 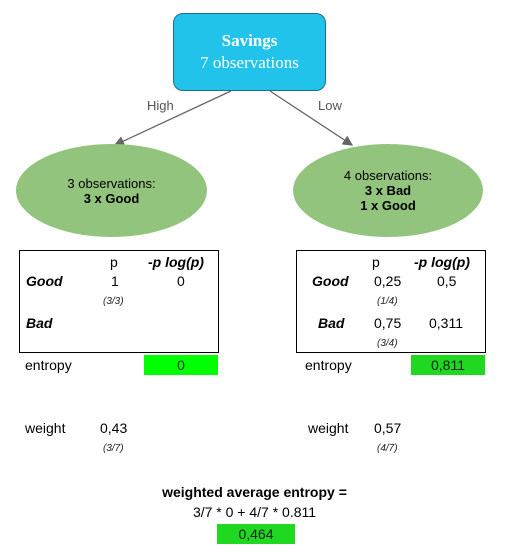 I want to click on right-row-good-frac: (1/4), so click(x=387, y=301).